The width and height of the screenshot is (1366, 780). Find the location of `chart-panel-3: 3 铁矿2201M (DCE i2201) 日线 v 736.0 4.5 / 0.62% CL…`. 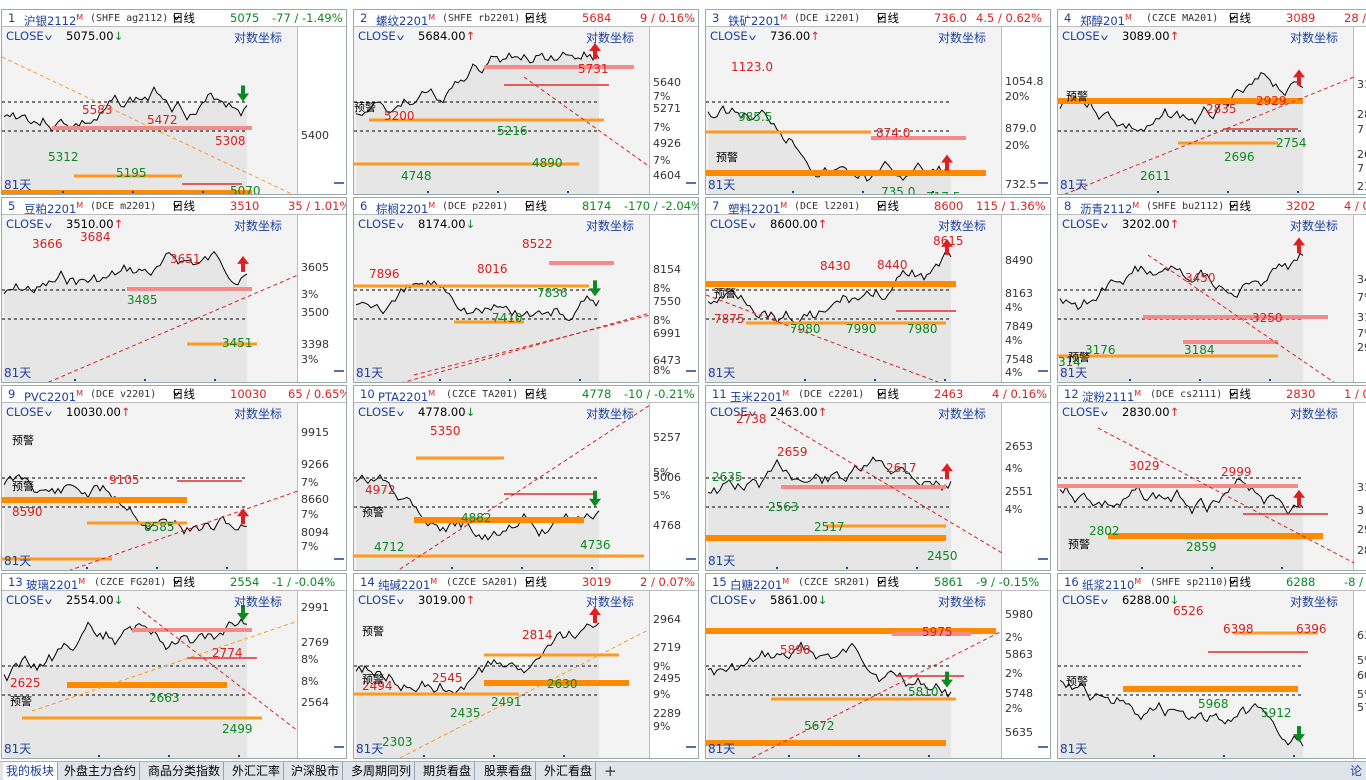

chart-panel-3: 3 铁矿2201M (DCE i2201) 日线 v 736.0 4.5 / 0.62% CL… is located at coordinates (878, 102).